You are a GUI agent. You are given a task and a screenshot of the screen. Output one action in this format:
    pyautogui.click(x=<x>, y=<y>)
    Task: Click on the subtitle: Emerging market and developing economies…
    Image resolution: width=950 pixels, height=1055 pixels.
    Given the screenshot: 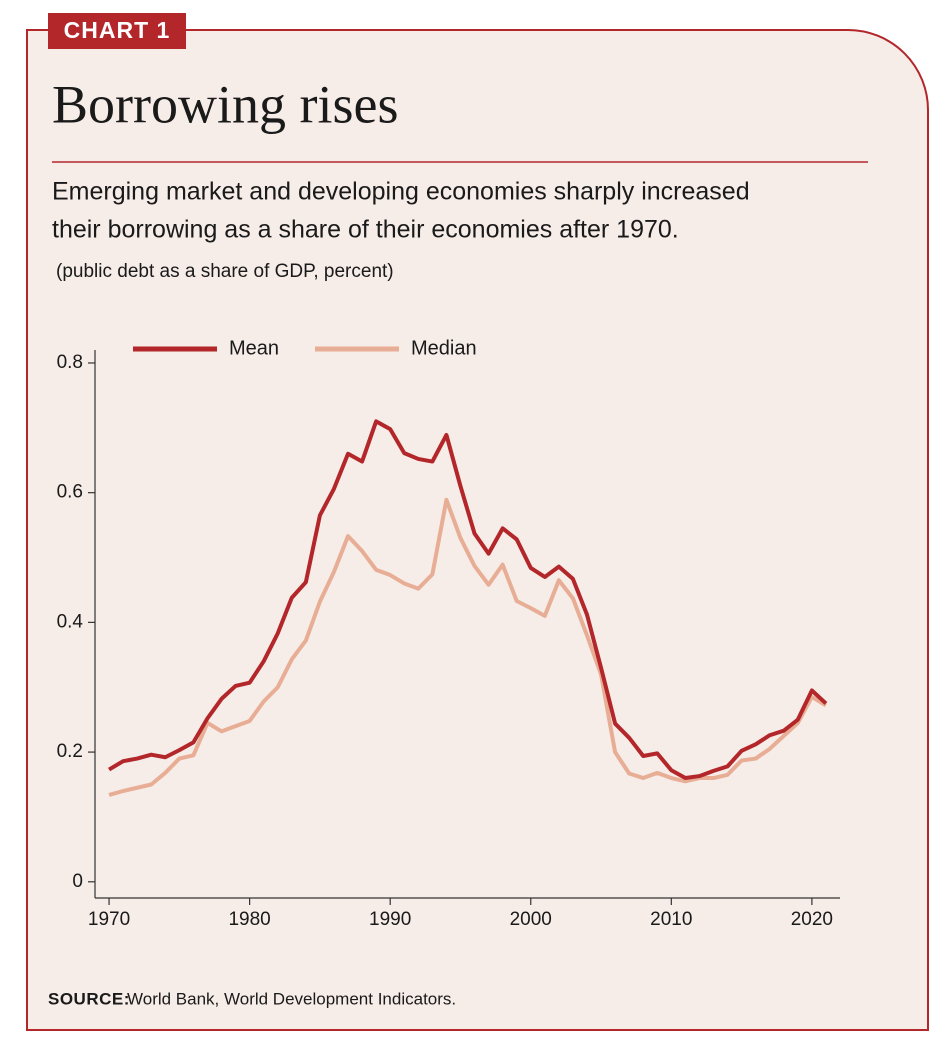 What is the action you would take?
    pyautogui.click(x=401, y=192)
    